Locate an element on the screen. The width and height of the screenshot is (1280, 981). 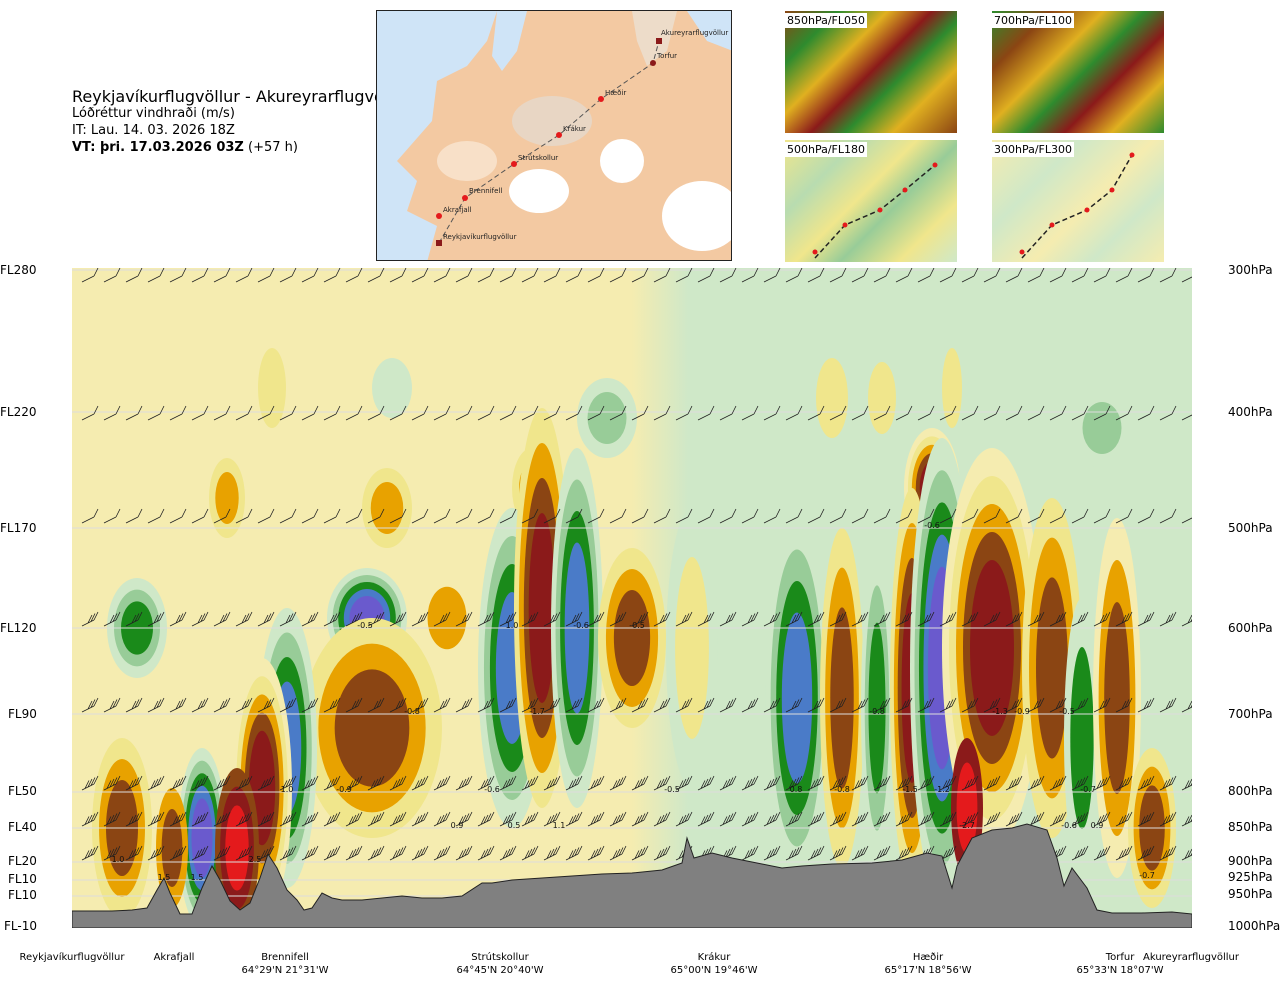
thumbnail-850hpa: 850hPa/FL050 is located at coordinates (871, 72).